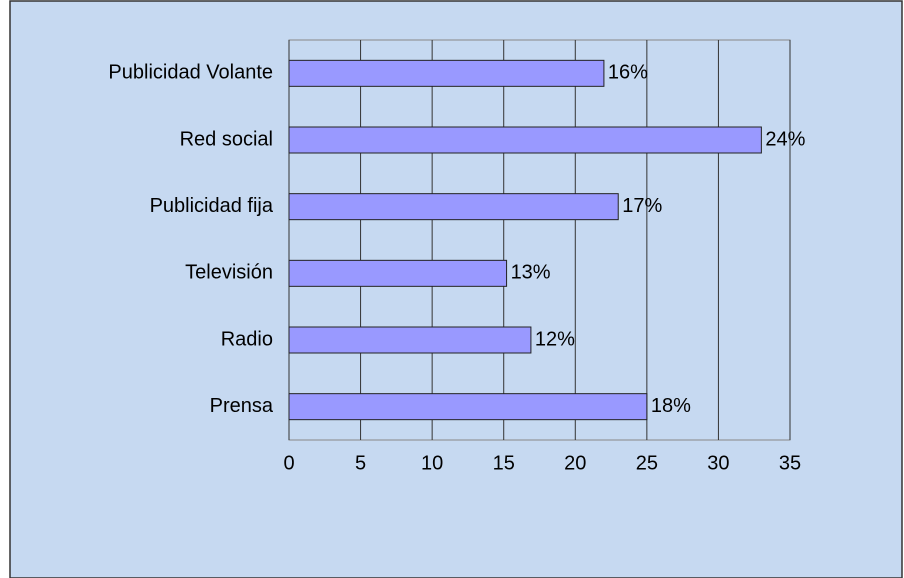  Describe the element at coordinates (242, 406) in the screenshot. I see `y-tick-label: Prensa` at that location.